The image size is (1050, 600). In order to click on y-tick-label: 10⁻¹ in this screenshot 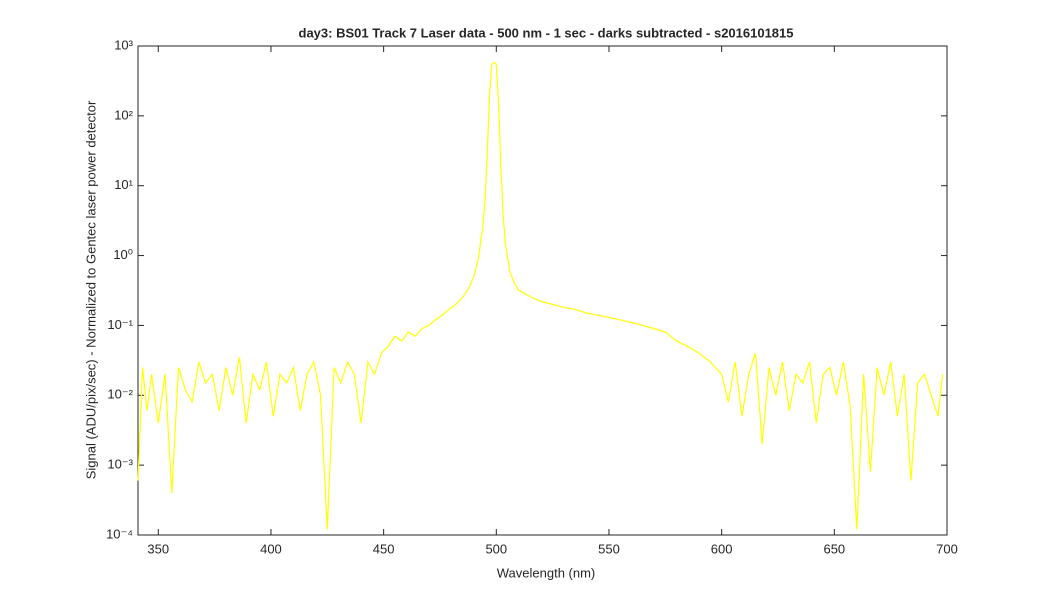, I will do `click(120, 324)`.